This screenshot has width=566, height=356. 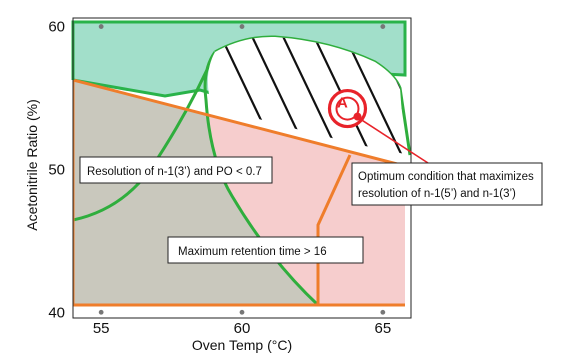 I want to click on label-resolution: Resolution of n-1(3’) and PO < 0.7, so click(x=174, y=172).